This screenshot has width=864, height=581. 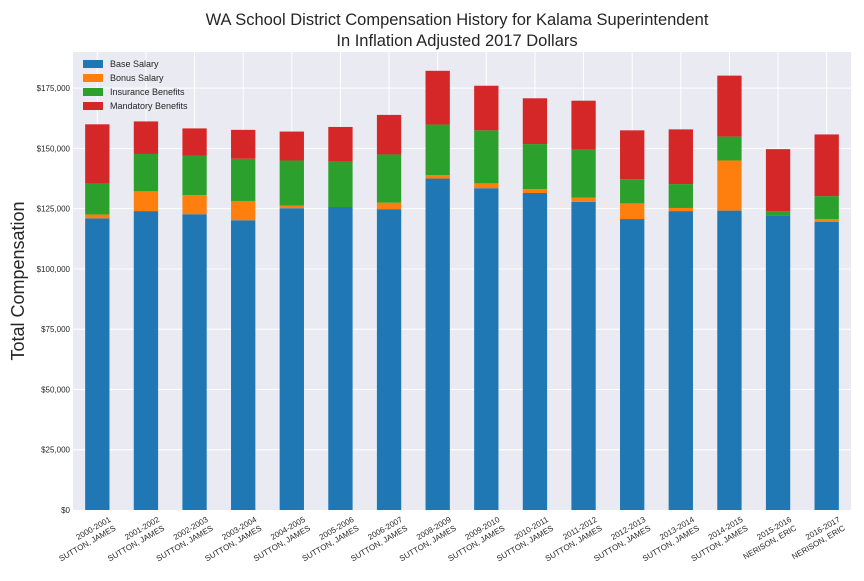 What do you see at coordinates (18, 280) in the screenshot?
I see `y-axis-label: Total Compensation` at bounding box center [18, 280].